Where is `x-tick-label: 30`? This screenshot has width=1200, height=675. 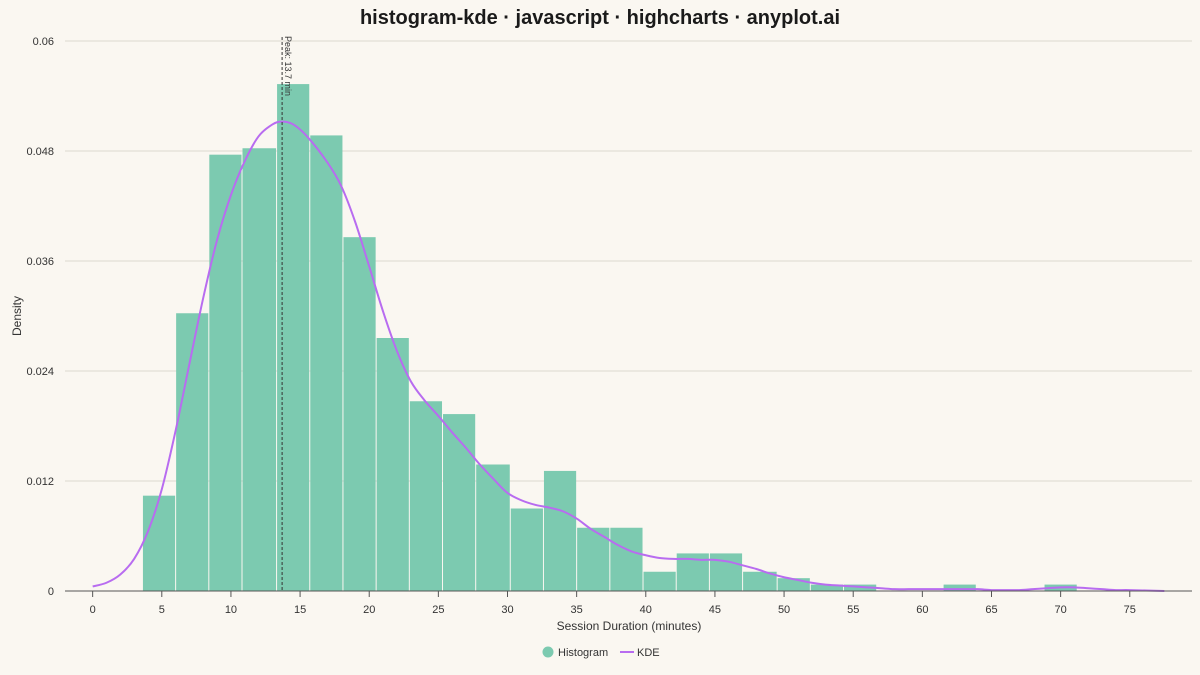 x-tick-label: 30 is located at coordinates (507, 610).